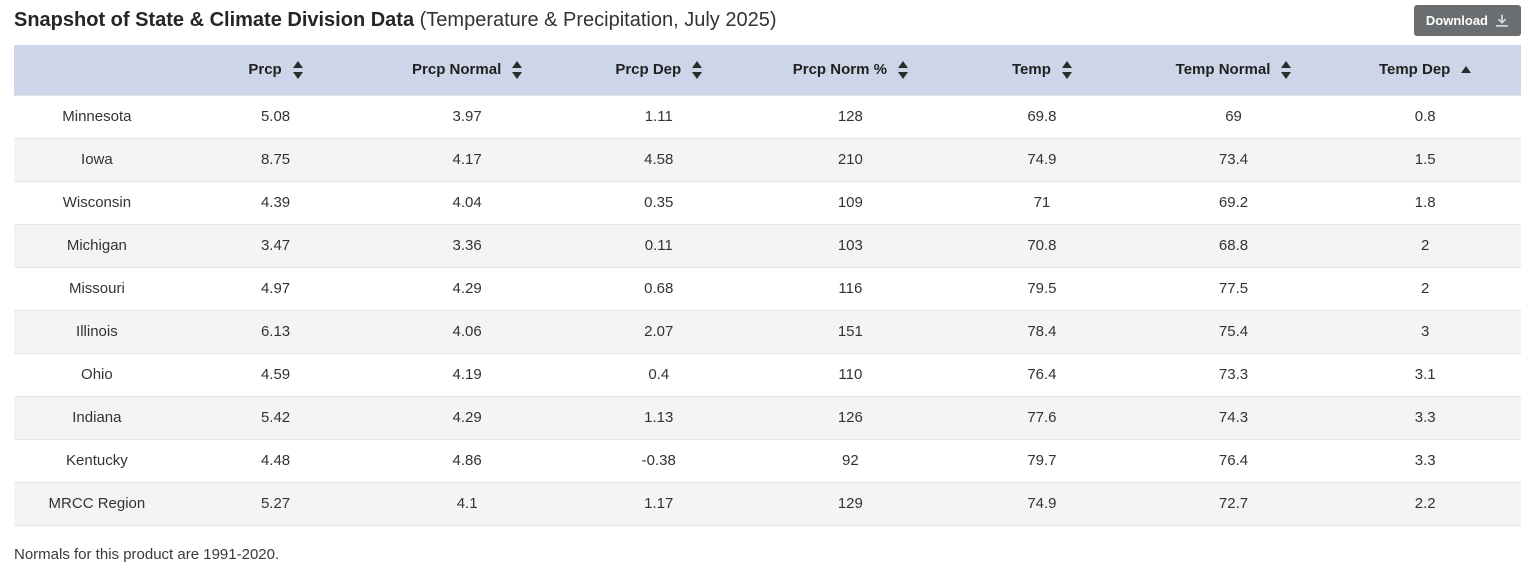 The image size is (1528, 573). What do you see at coordinates (97, 202) in the screenshot?
I see `row-label: Wisconsin` at bounding box center [97, 202].